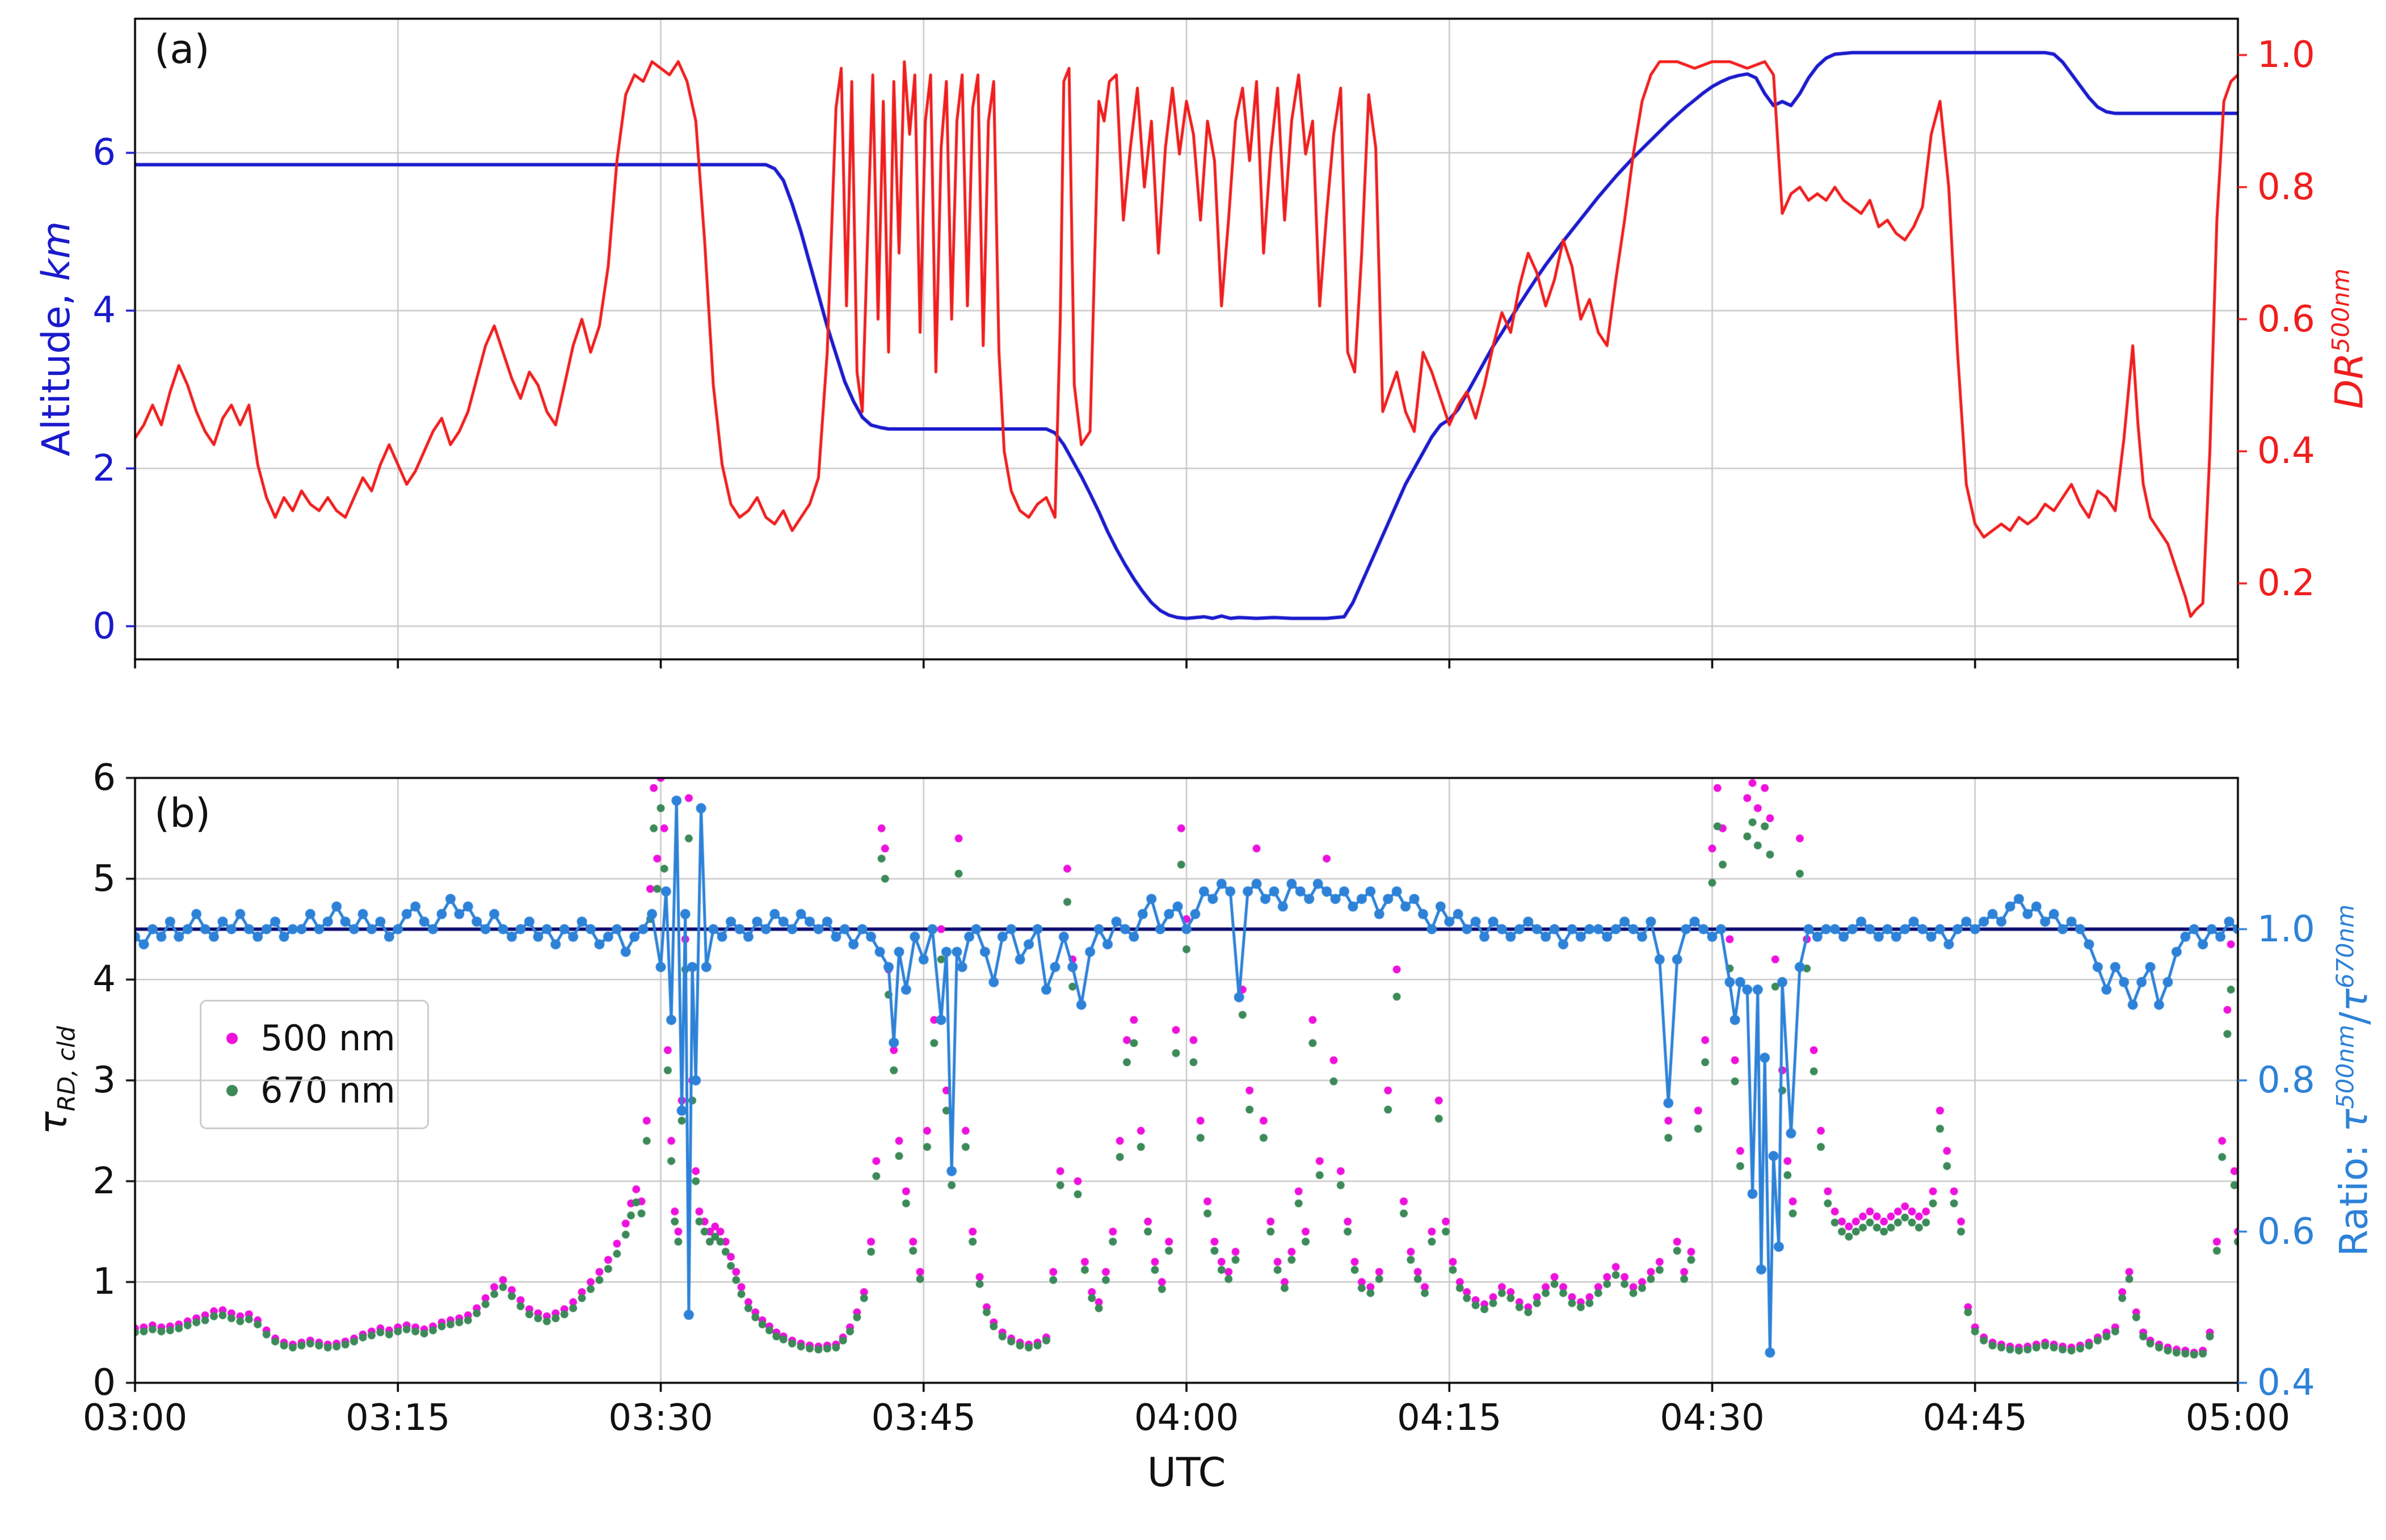  Describe the element at coordinates (66, 1069) in the screenshot. I see `tau-label-subscript: RD, cld` at that location.